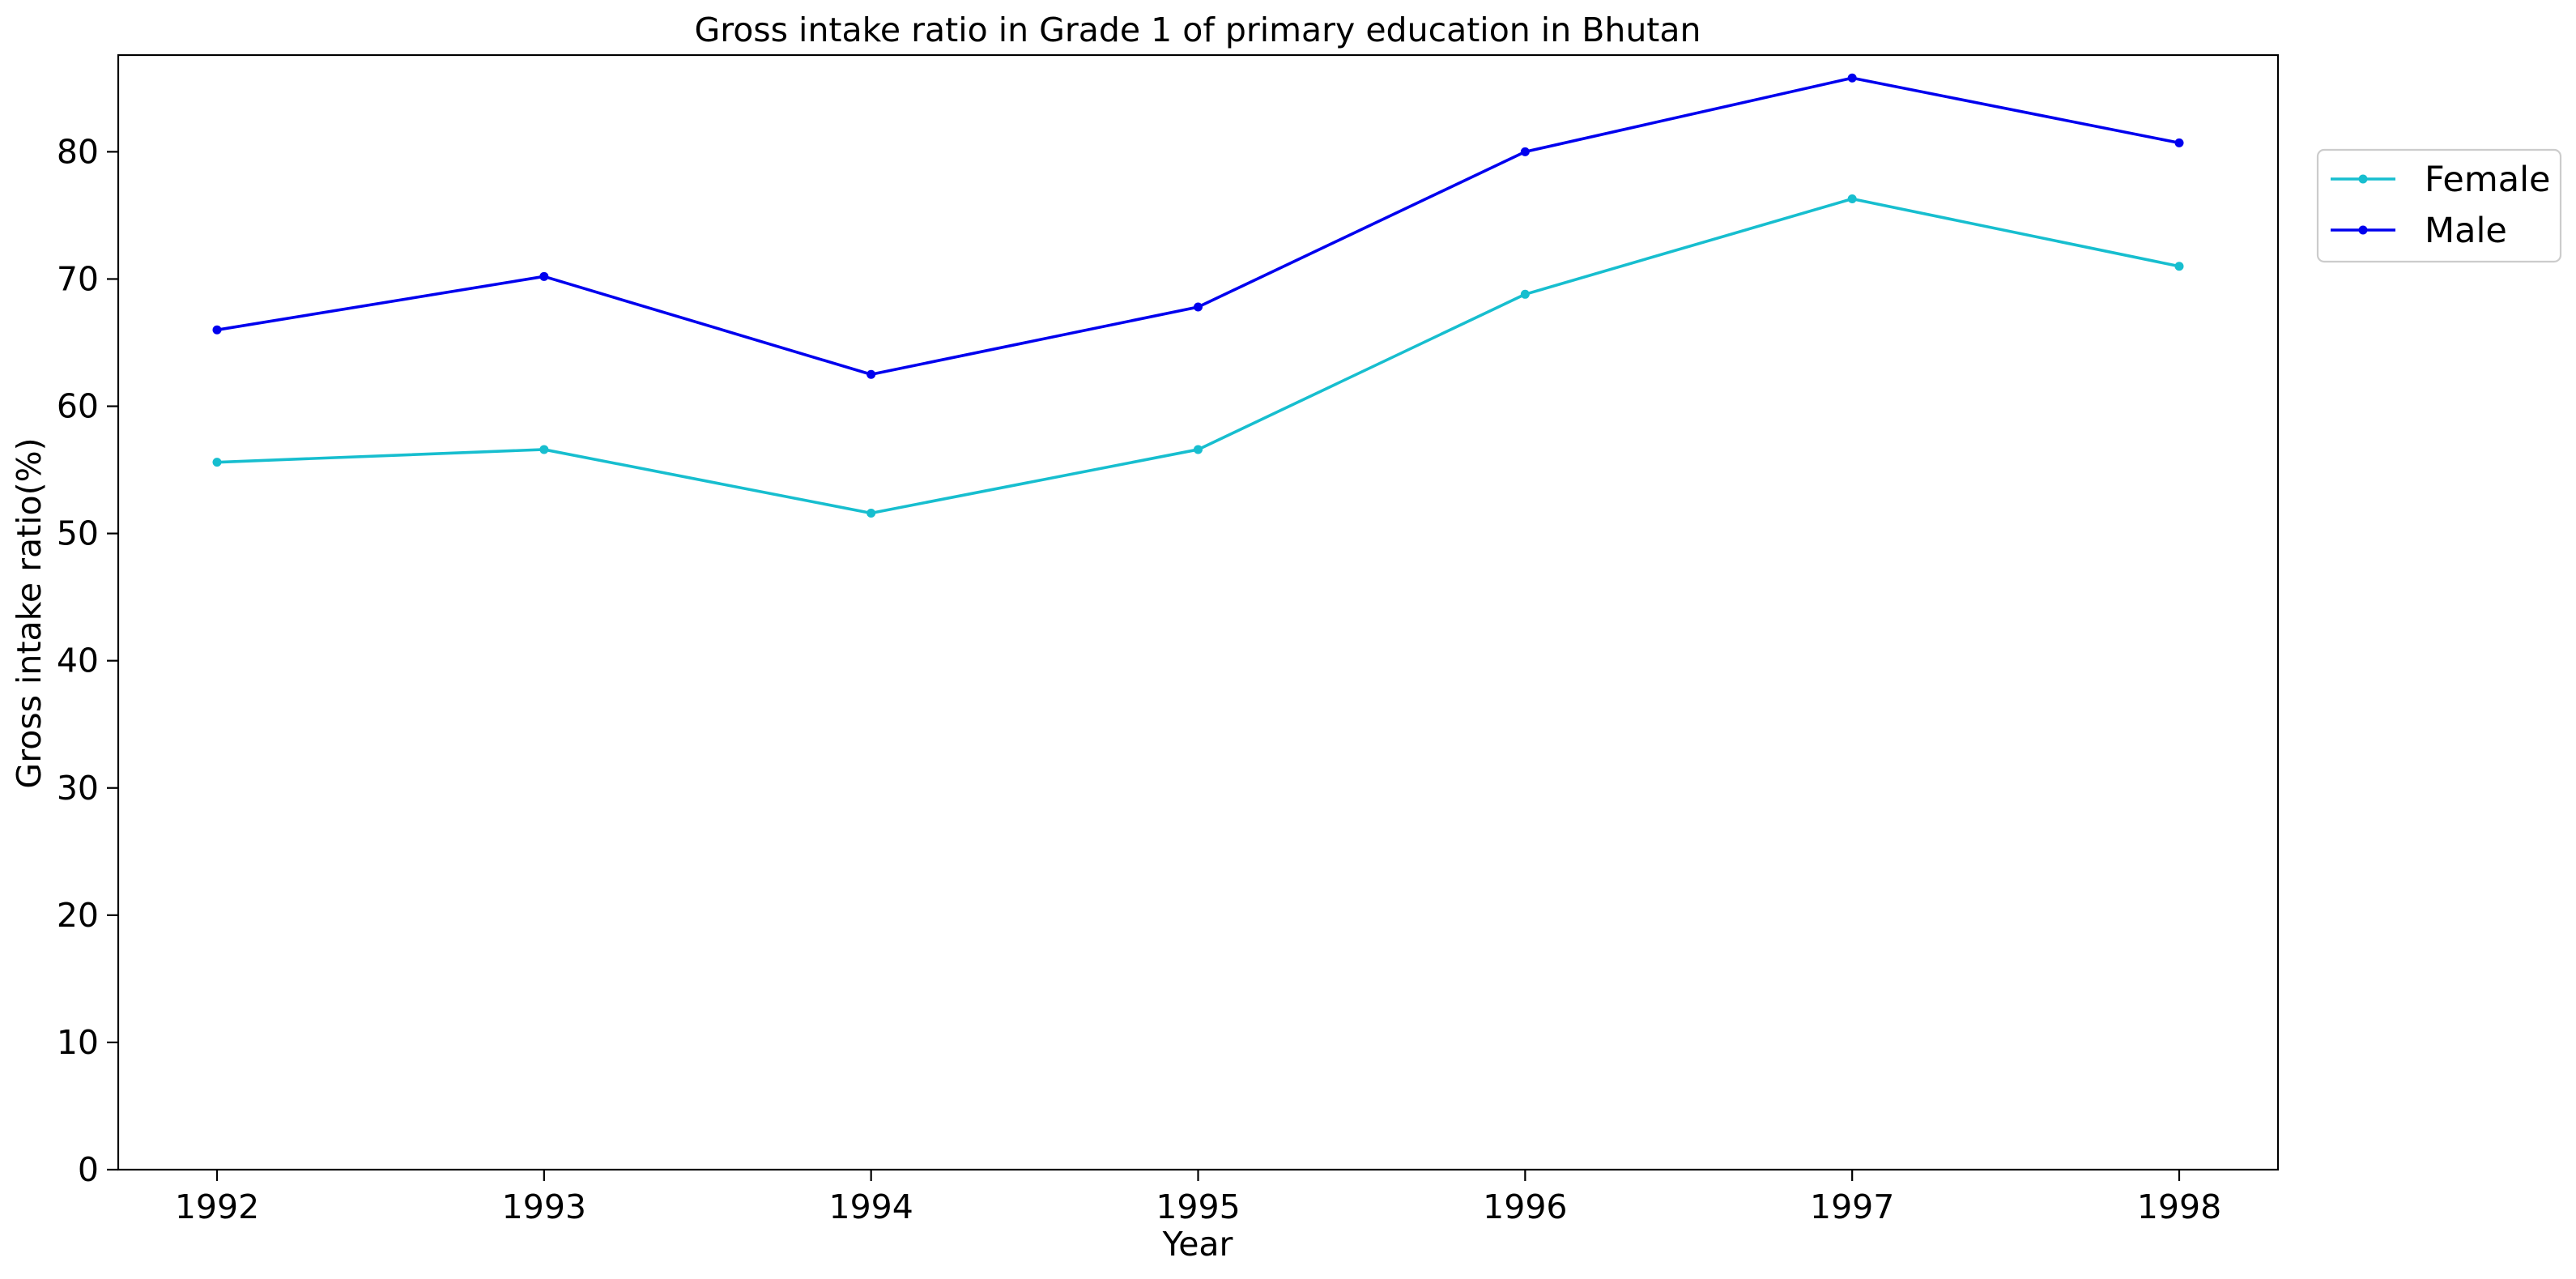 The height and width of the screenshot is (1279, 2576). I want to click on legend: Female Male, so click(2439, 205).